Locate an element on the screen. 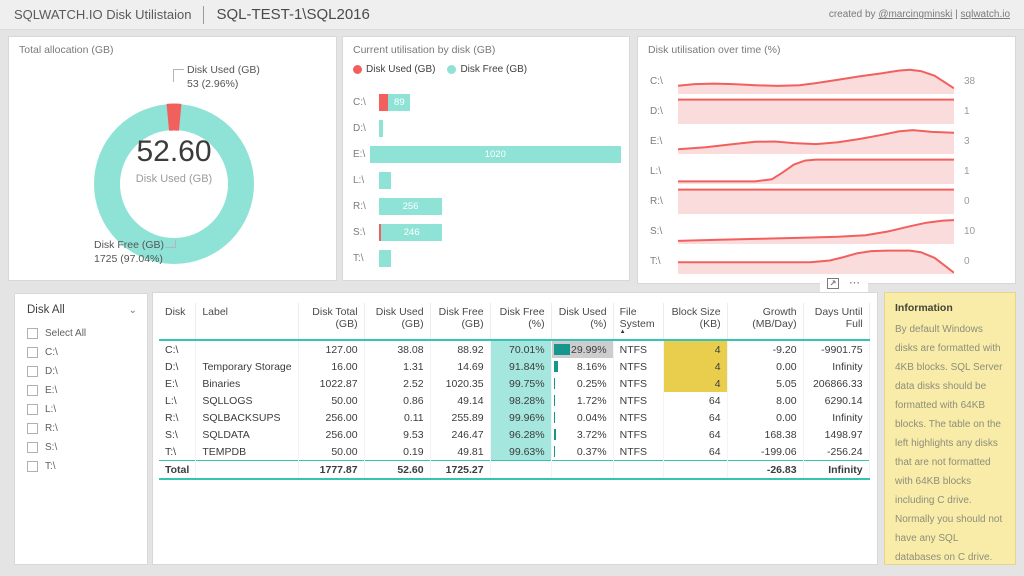 The height and width of the screenshot is (576, 1024). column-header-label: Label is located at coordinates (247, 321).